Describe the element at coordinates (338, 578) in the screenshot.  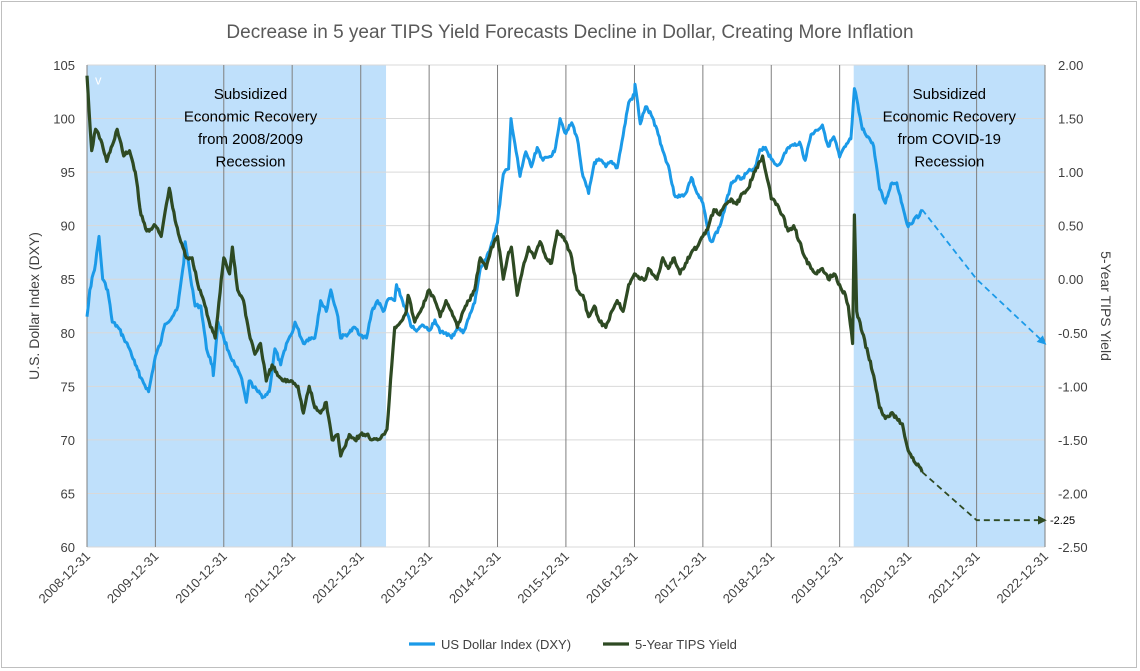
I see `x-tick-label: 2012-12-31` at that location.